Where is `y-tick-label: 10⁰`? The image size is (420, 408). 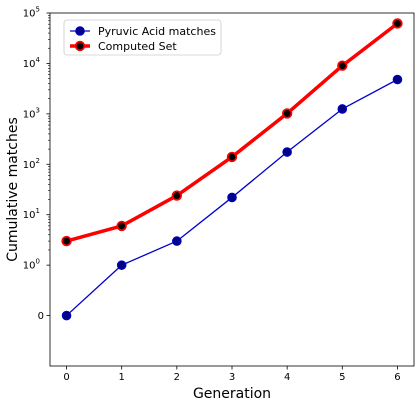 y-tick-label: 10⁰ is located at coordinates (31, 265).